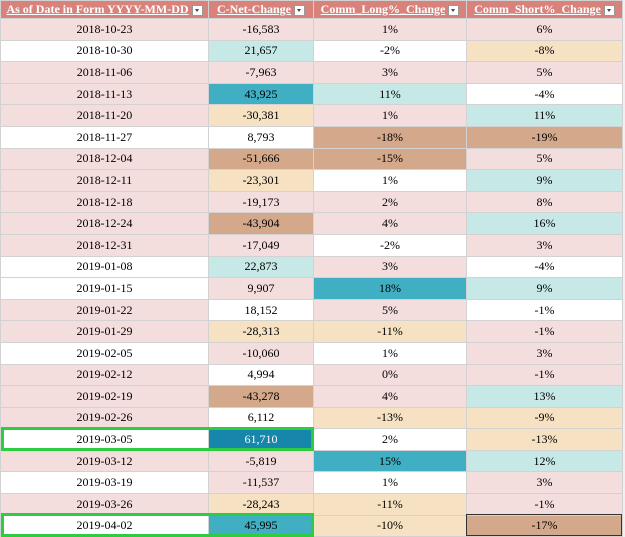  I want to click on table-row: 2019-01-29 -28,313 -11% -1%, so click(311, 331).